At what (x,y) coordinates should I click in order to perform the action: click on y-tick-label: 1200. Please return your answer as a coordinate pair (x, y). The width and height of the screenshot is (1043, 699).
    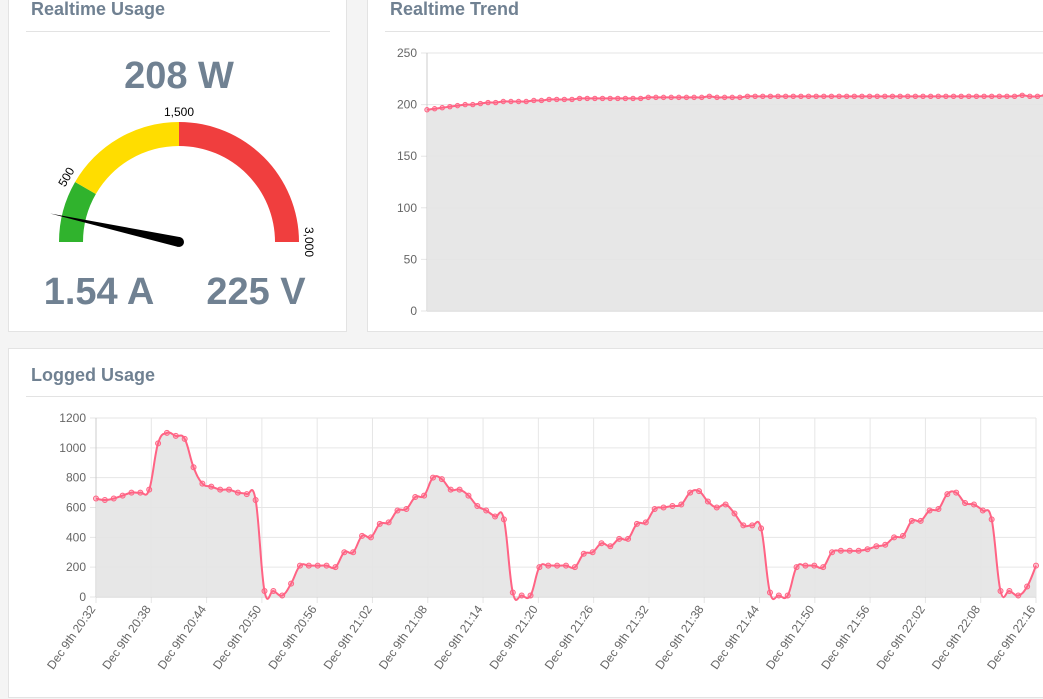
    Looking at the image, I should click on (72, 418).